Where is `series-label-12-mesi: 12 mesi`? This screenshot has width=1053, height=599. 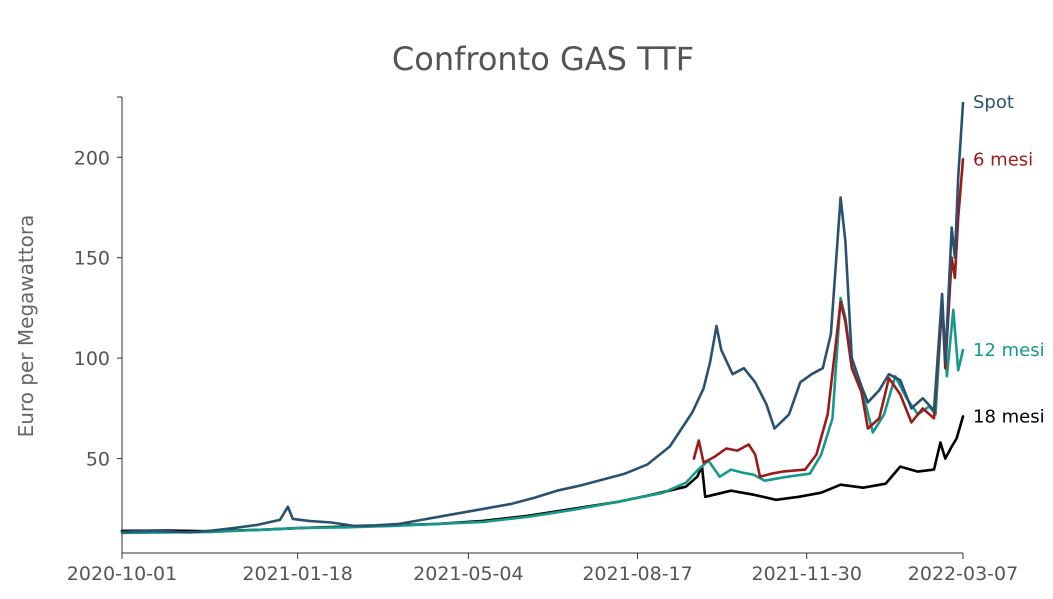
series-label-12-mesi: 12 mesi is located at coordinates (1009, 350).